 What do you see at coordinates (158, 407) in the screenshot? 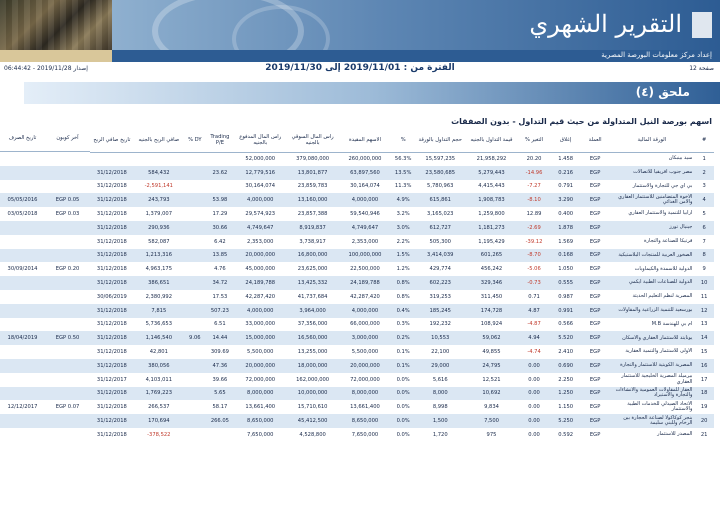
I see `cell-np: 266,537` at bounding box center [158, 407].